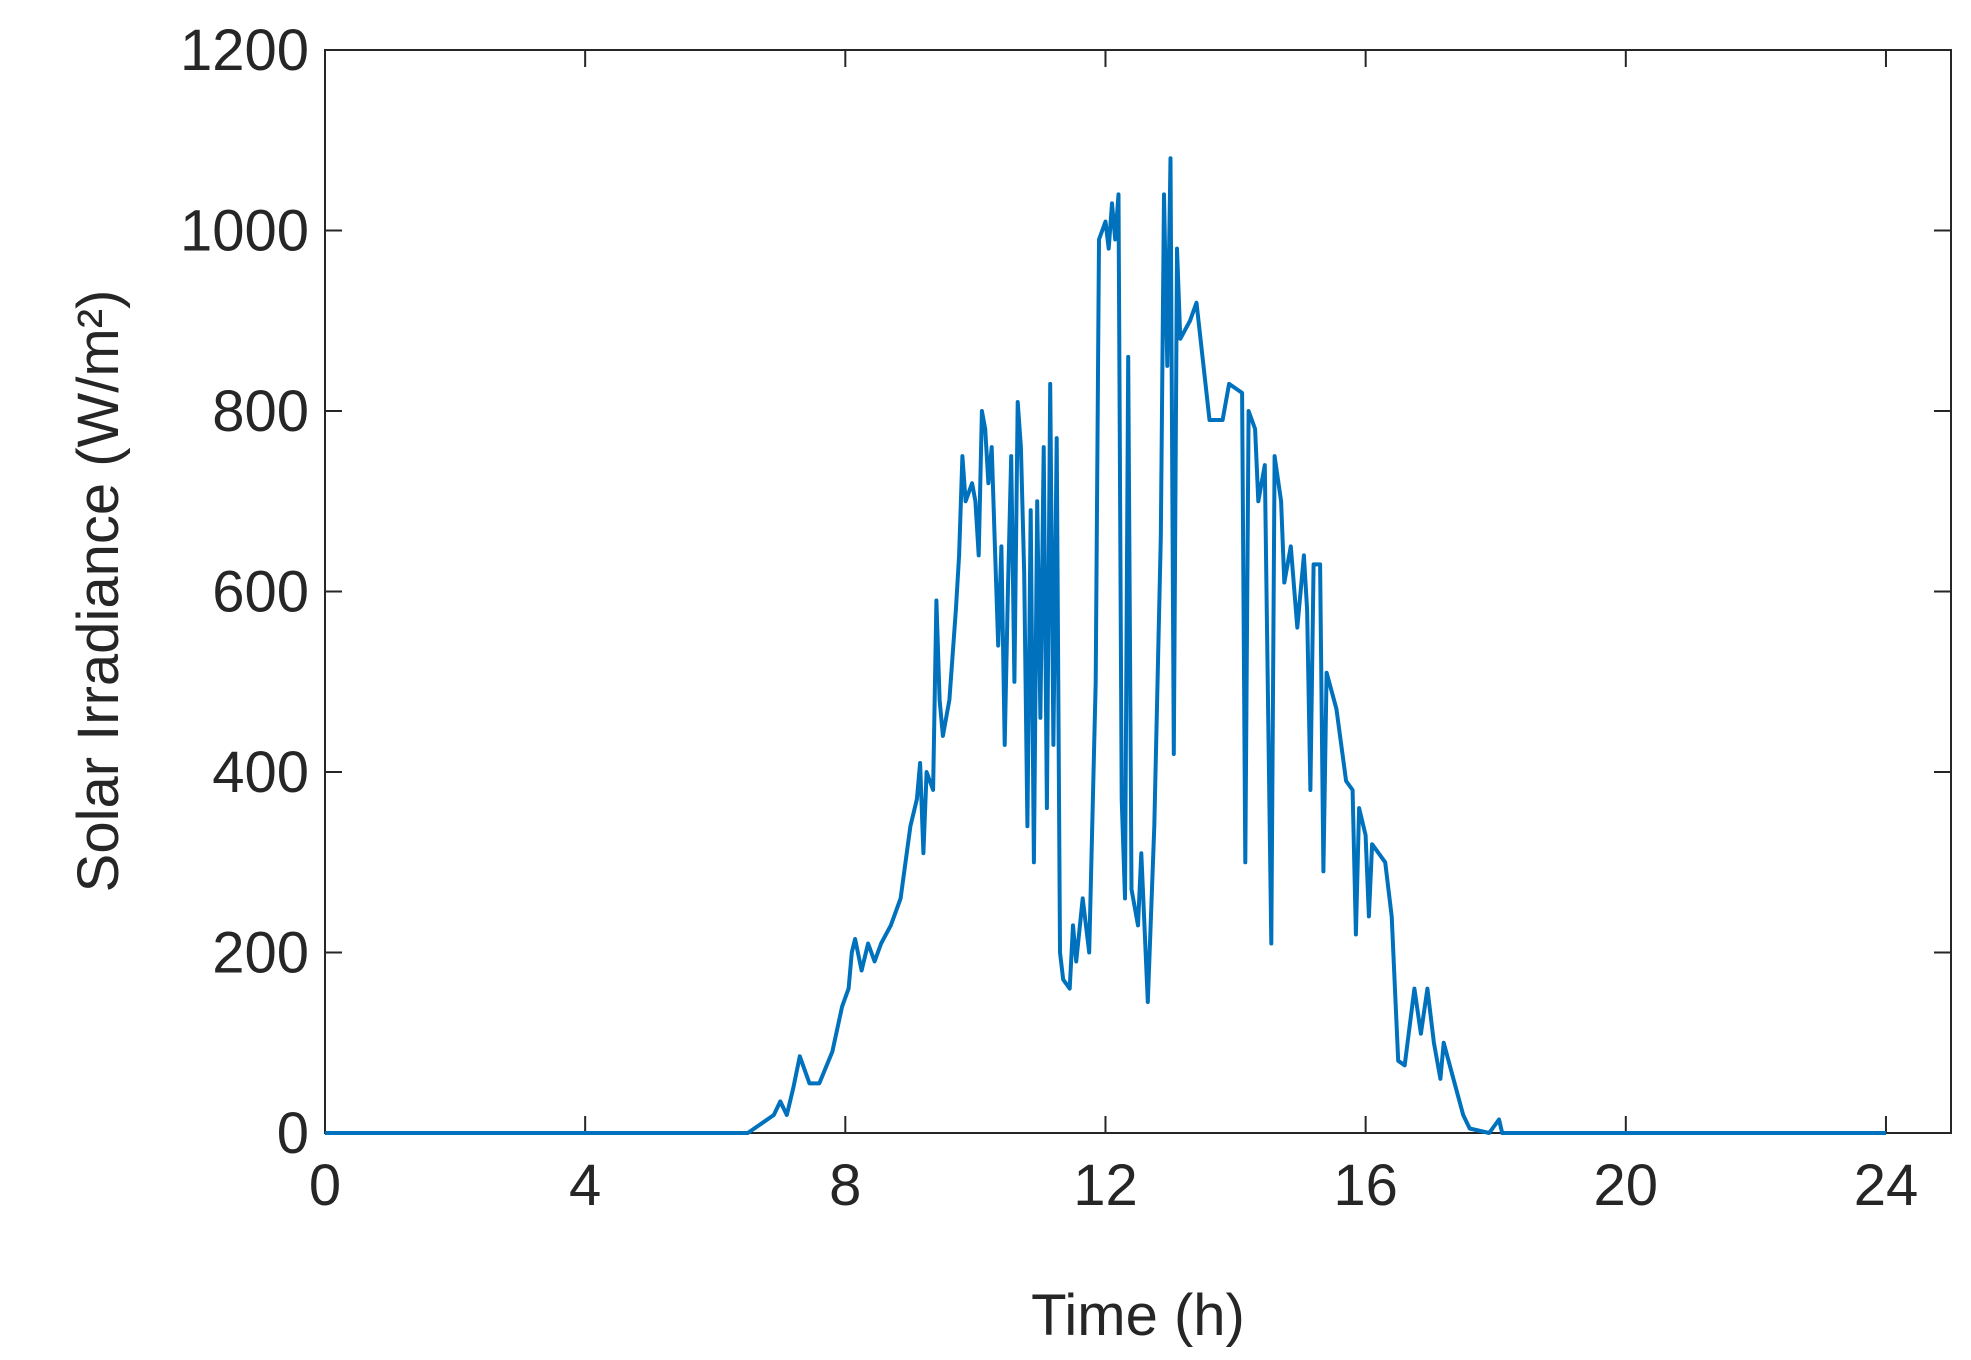 This screenshot has width=1971, height=1360. I want to click on x-tick-label: 0, so click(325, 1185).